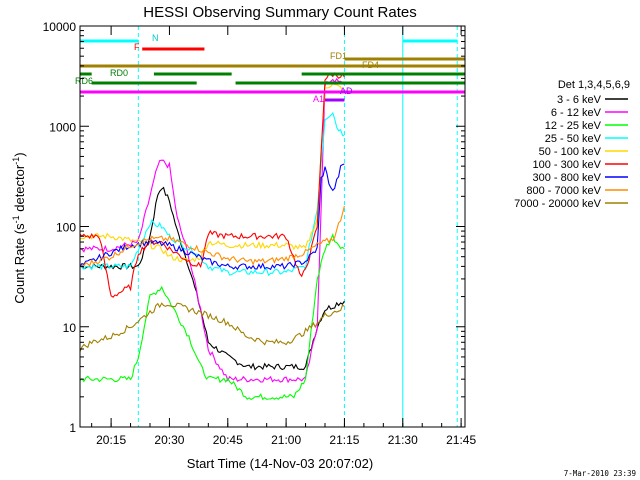  I want to click on y-axis-label-end: ), so click(19, 154).